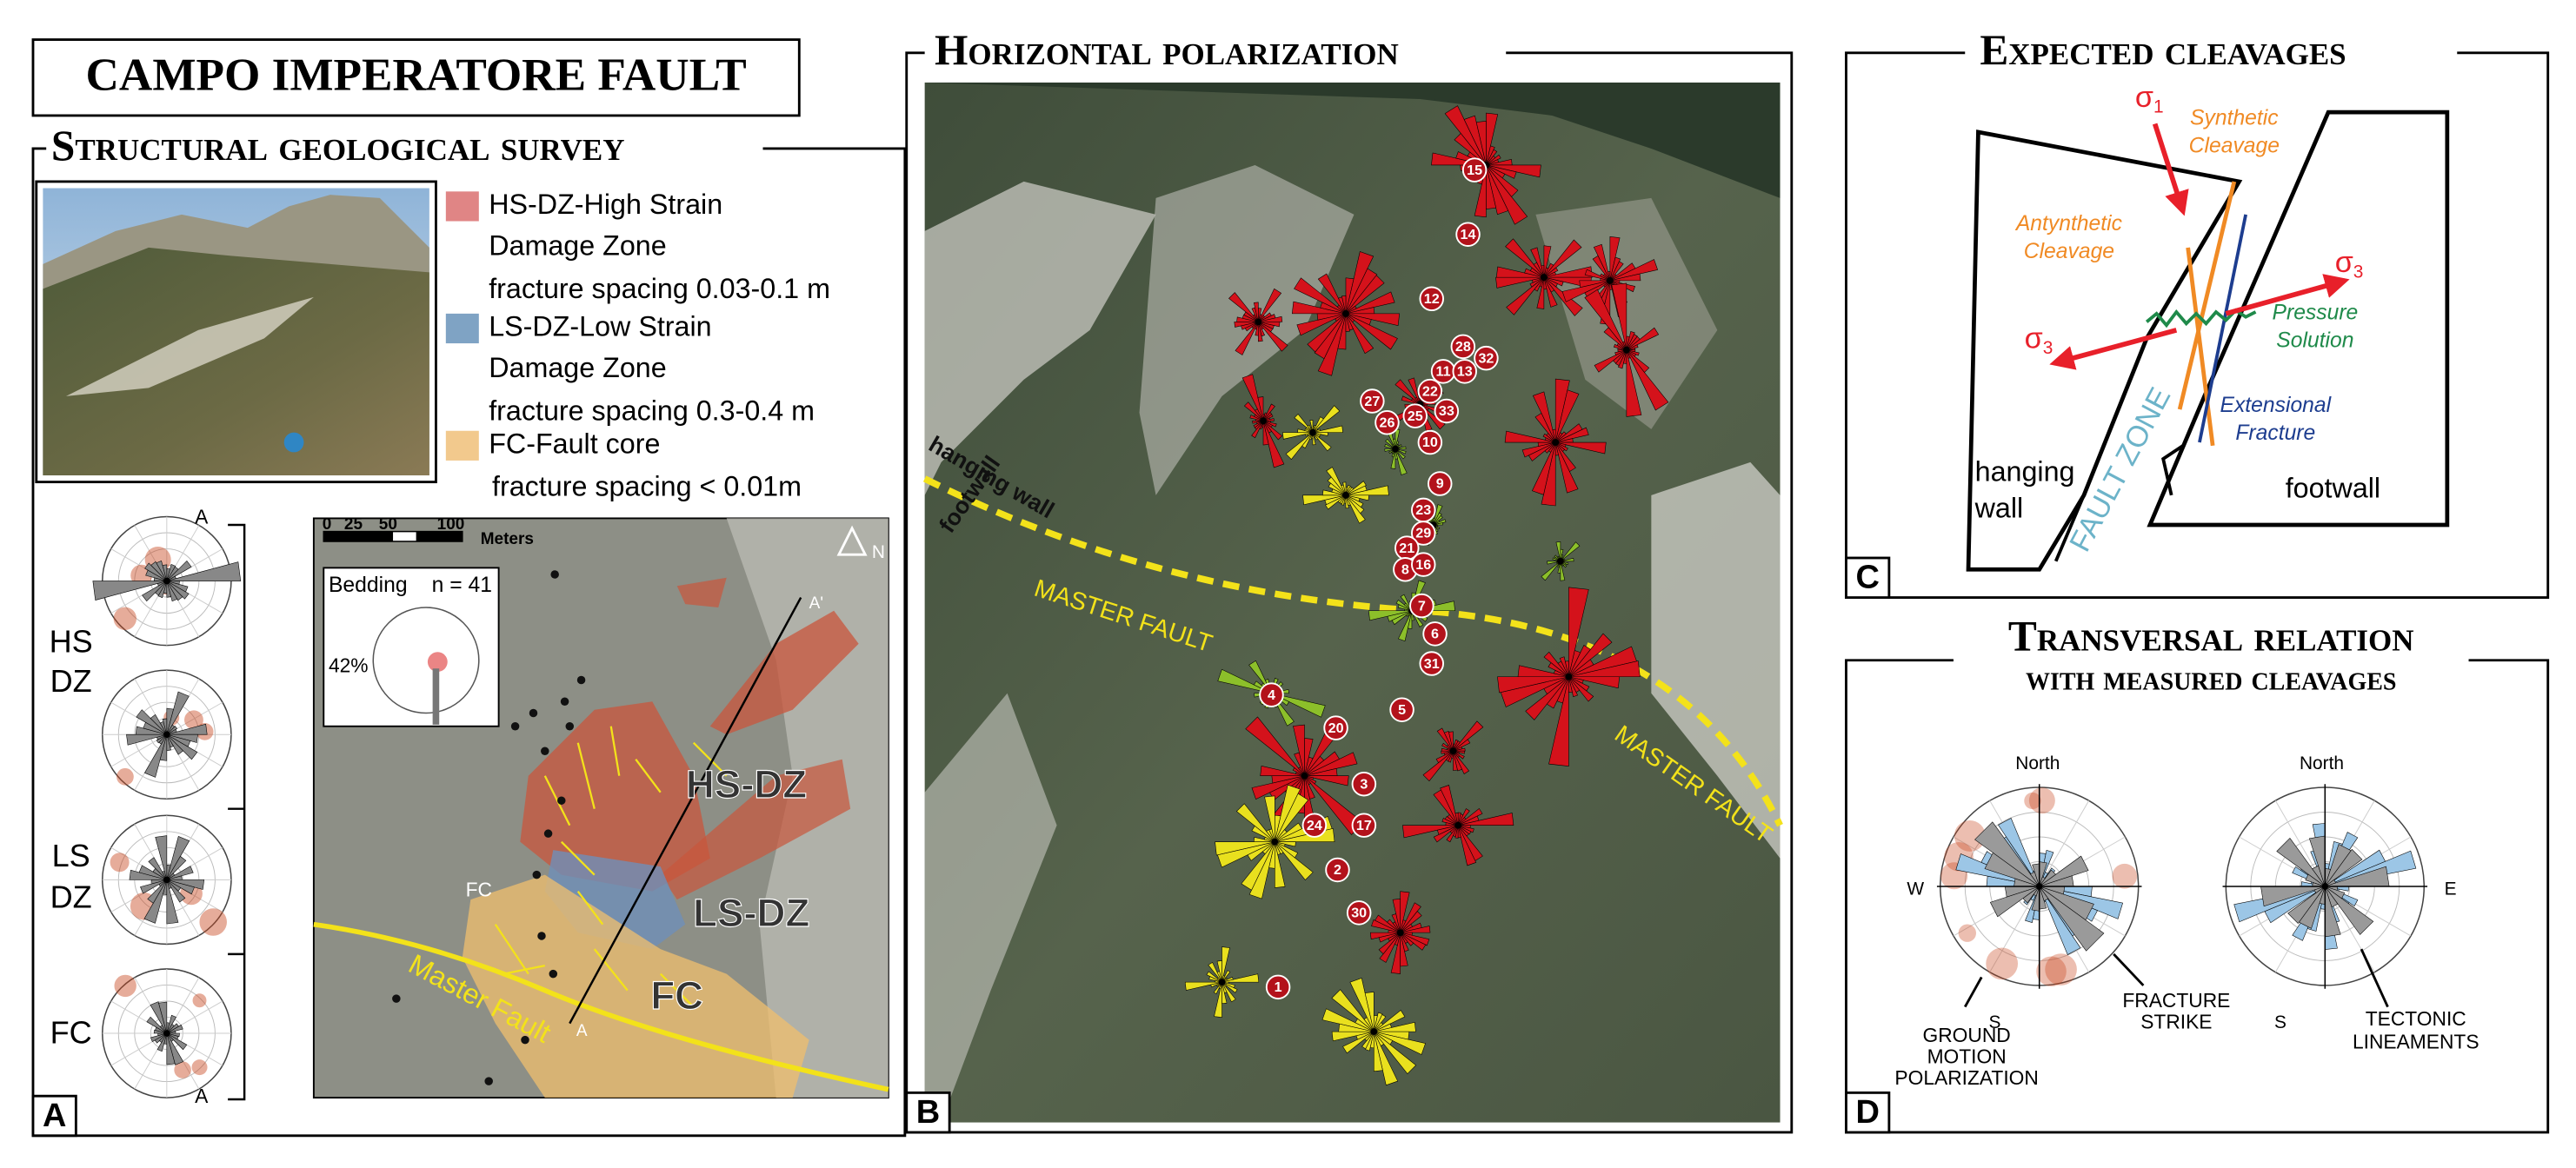  What do you see at coordinates (426, 660) in the screenshot?
I see `bedding-net` at bounding box center [426, 660].